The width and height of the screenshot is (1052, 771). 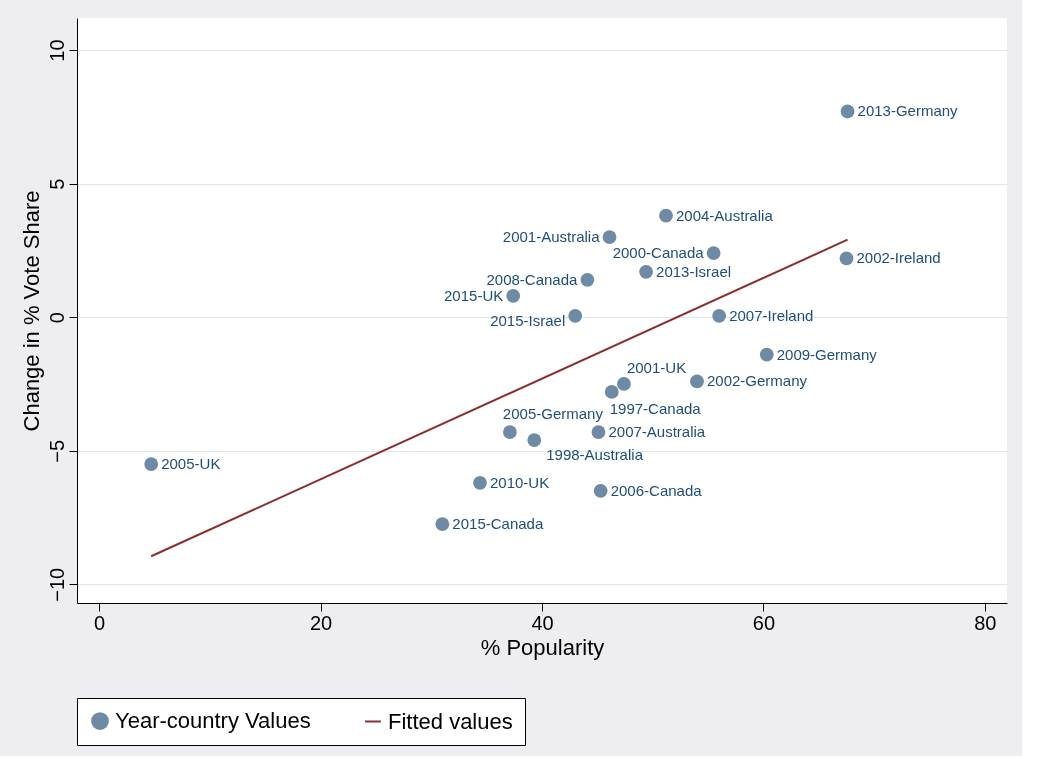 I want to click on annotation: 2007-Ireland, so click(x=771, y=315).